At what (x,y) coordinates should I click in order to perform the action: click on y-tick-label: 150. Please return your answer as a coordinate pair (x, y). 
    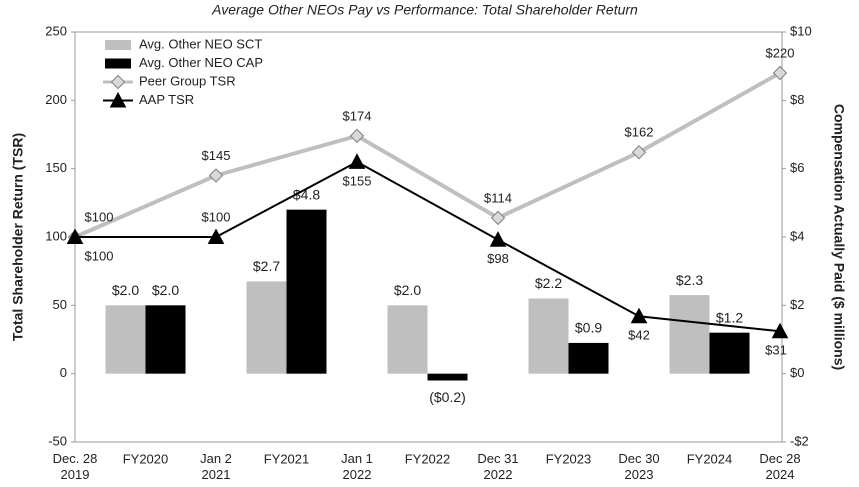
    Looking at the image, I should click on (56, 167).